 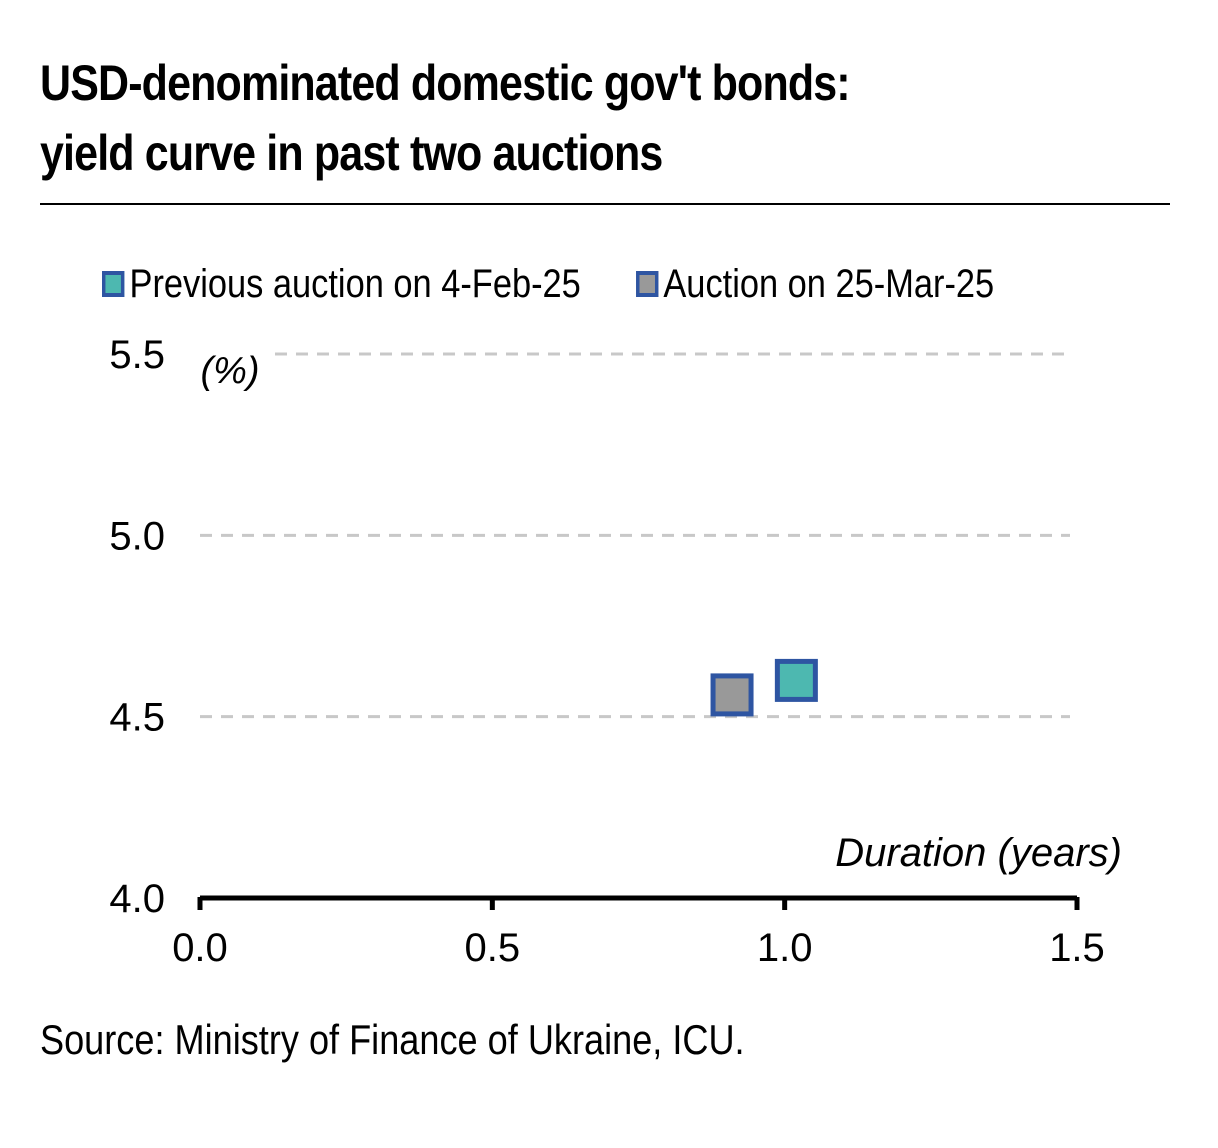 What do you see at coordinates (647, 284) in the screenshot?
I see `legend-swatch-current` at bounding box center [647, 284].